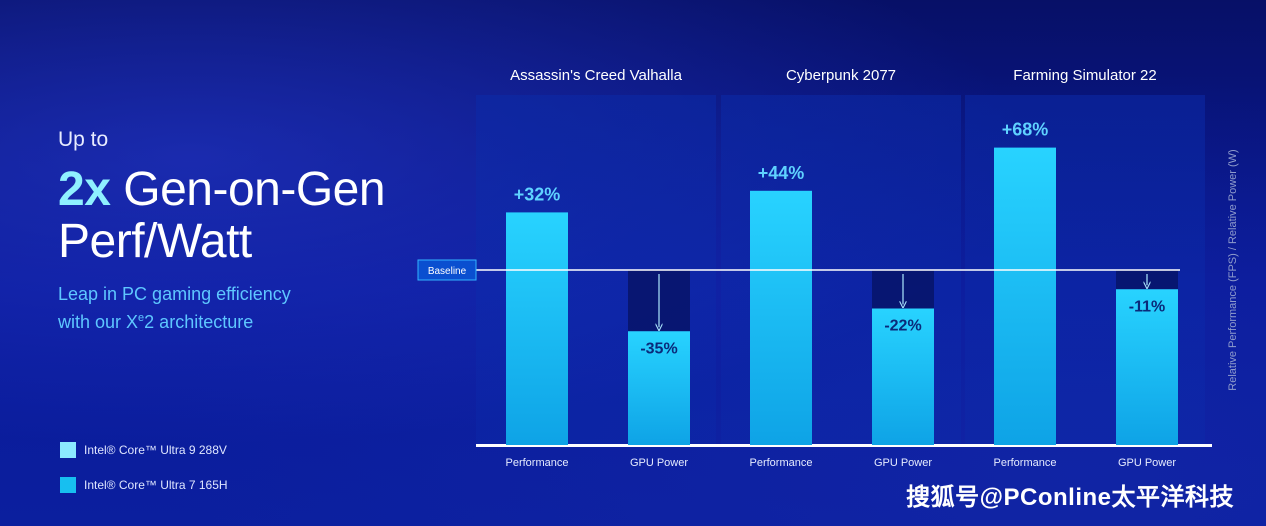 This screenshot has height=526, width=1266. What do you see at coordinates (84, 189) in the screenshot?
I see `headline-accent: 2x` at bounding box center [84, 189].